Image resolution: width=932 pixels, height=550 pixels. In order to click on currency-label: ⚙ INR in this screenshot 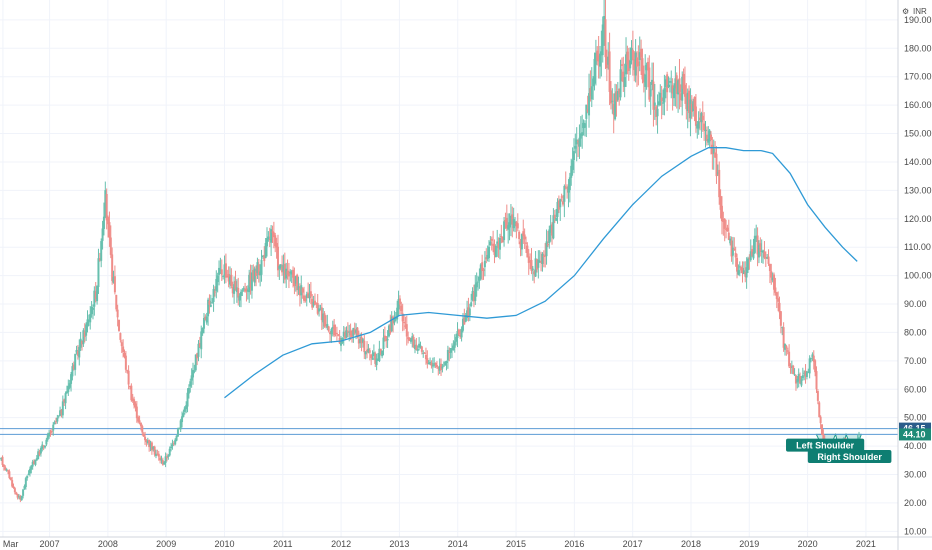, I will do `click(914, 11)`.